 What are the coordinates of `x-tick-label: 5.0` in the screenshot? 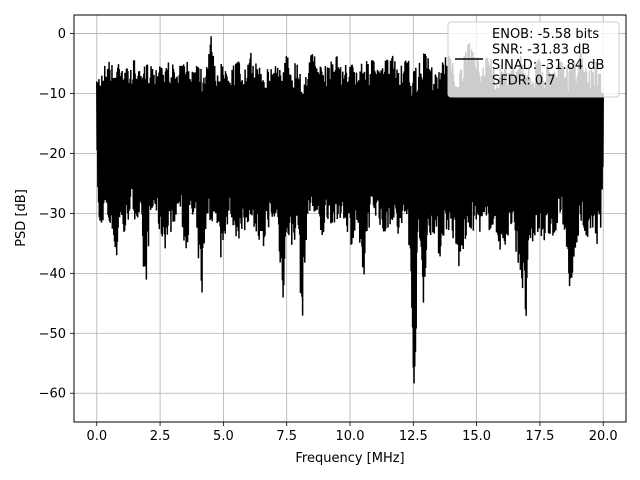 It's located at (223, 436).